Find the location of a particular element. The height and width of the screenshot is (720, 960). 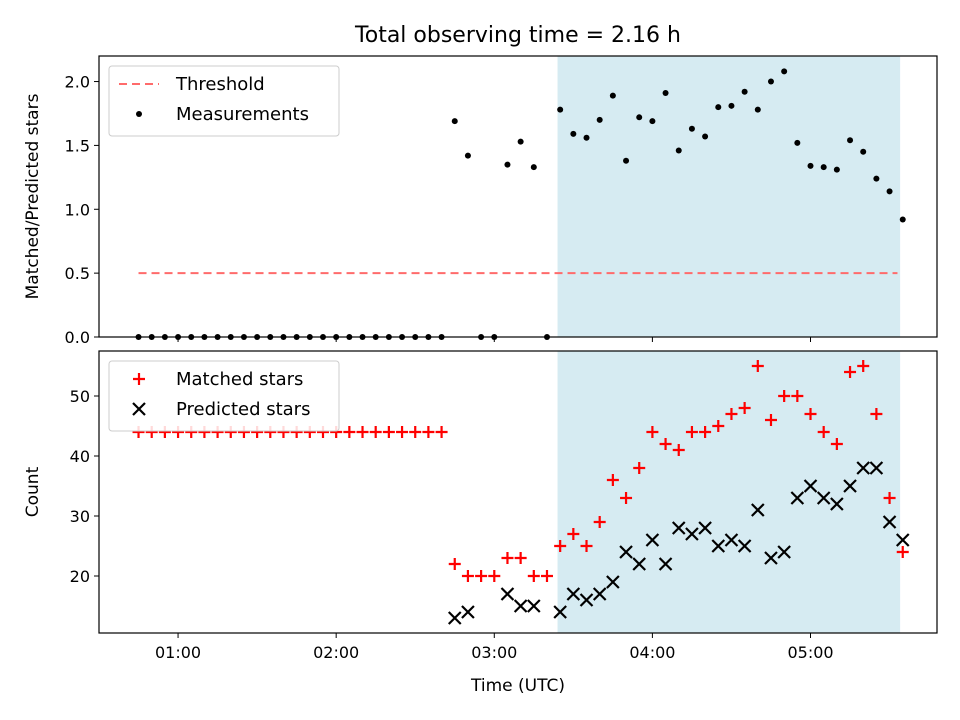

x-axis-label: Time (UTC) is located at coordinates (517, 686).